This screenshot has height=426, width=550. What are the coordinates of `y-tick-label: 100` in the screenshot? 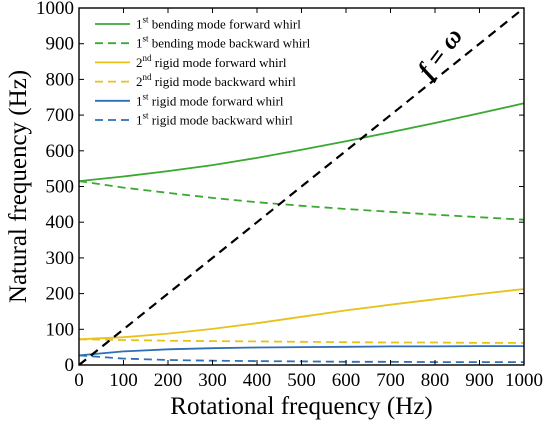 It's located at (60, 329).